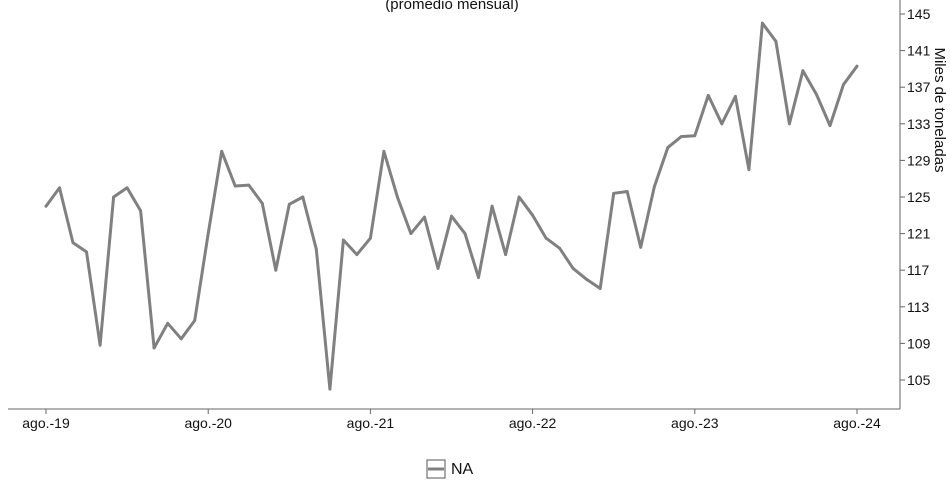 This screenshot has height=481, width=950. What do you see at coordinates (452, 6) in the screenshot?
I see `chart-subtitle: (promedio mensual)` at bounding box center [452, 6].